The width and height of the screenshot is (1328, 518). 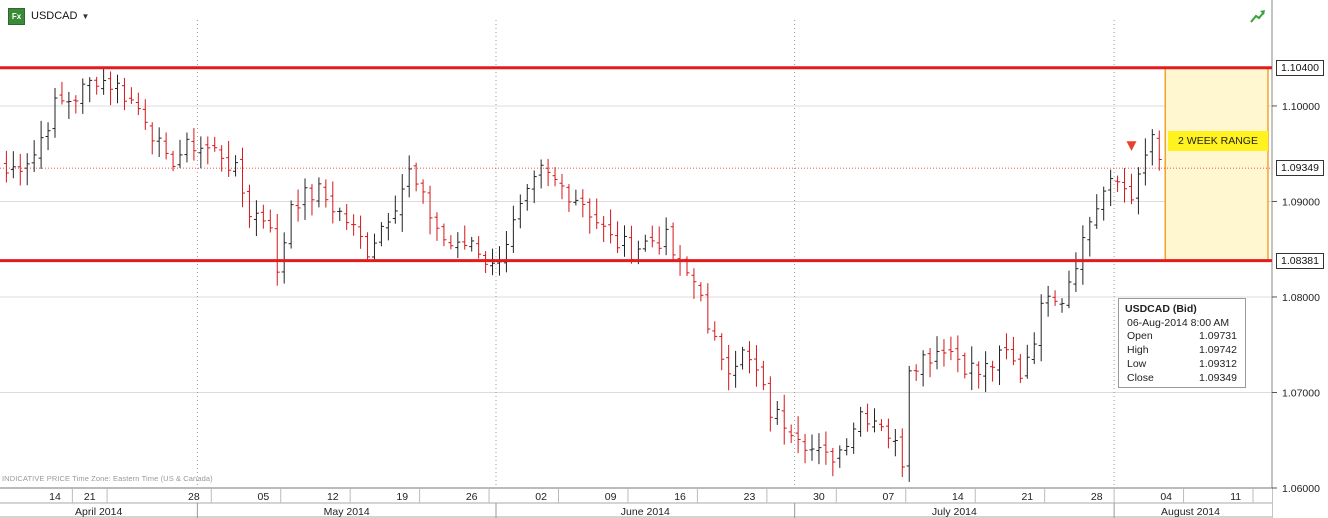 I want to click on range-rect, so click(x=1216, y=164).